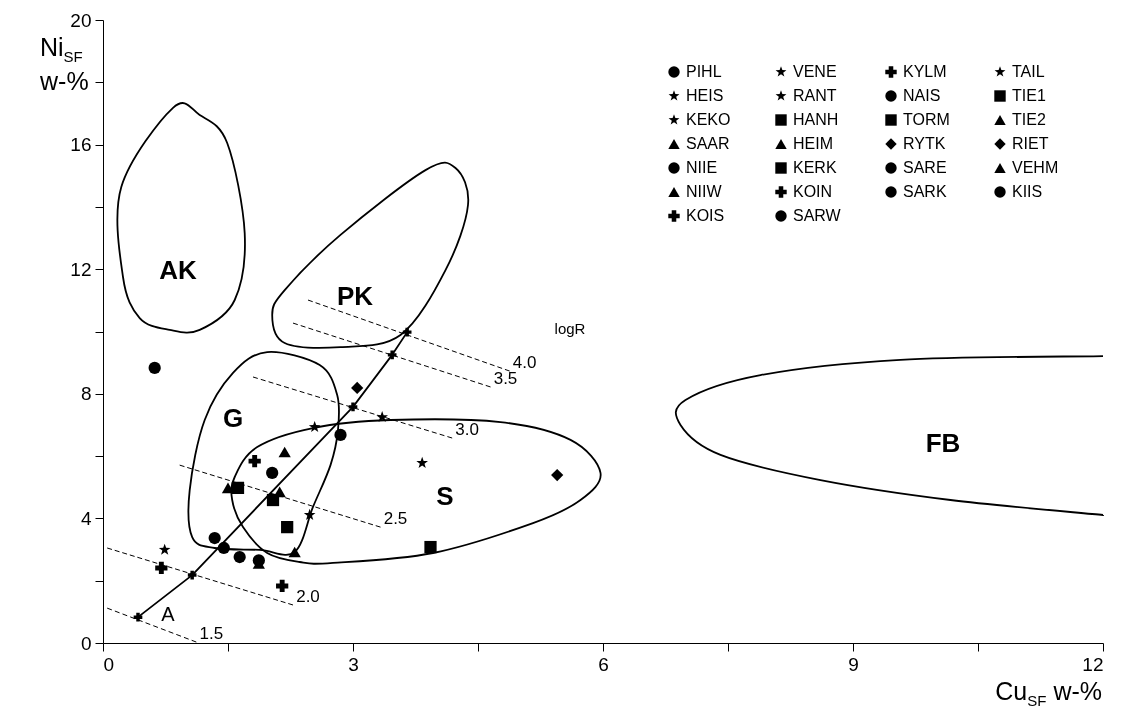 The height and width of the screenshot is (718, 1122). I want to click on annotation: S, so click(445, 495).